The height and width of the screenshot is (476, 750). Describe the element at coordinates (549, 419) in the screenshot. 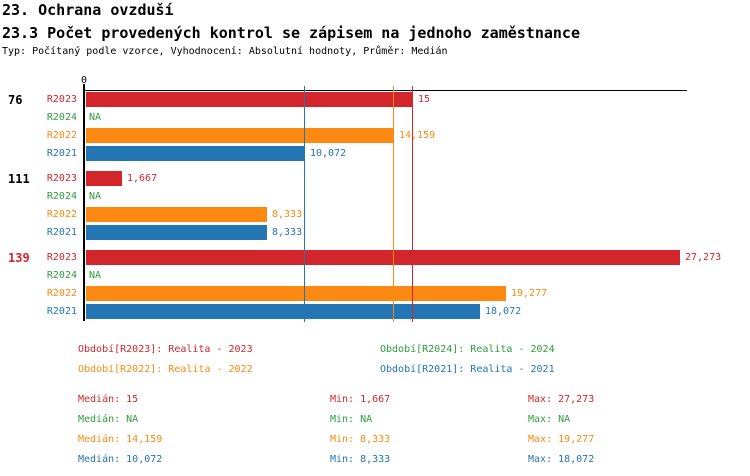

I see `stat-max-r2024: Max: NA` at that location.